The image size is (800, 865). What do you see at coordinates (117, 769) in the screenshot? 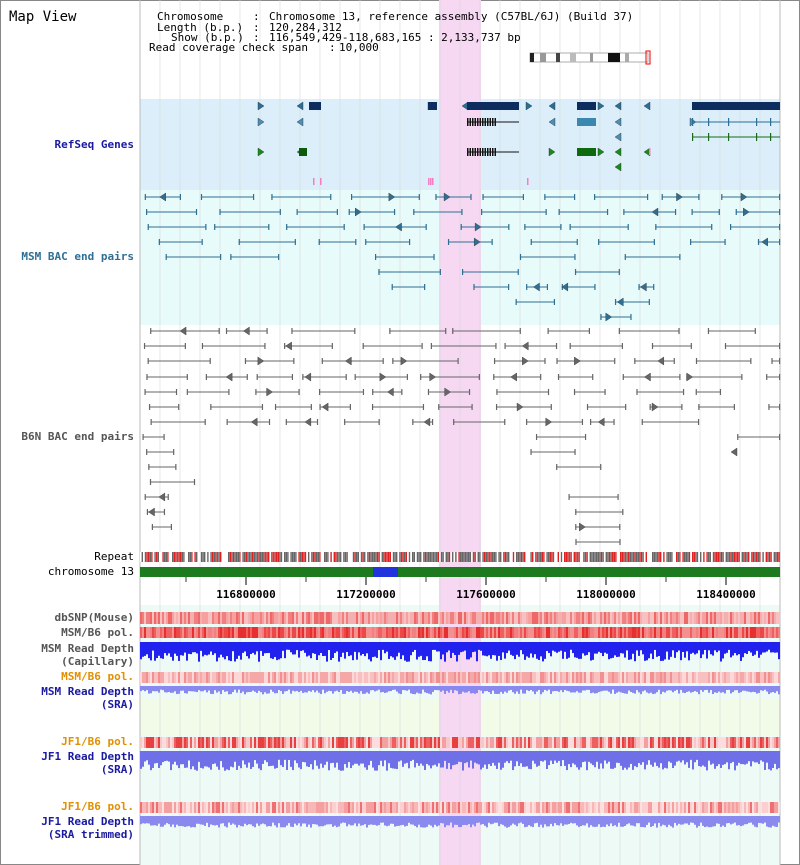
I see `jf1-depth-sra-label-2: (SRA)` at bounding box center [117, 769].